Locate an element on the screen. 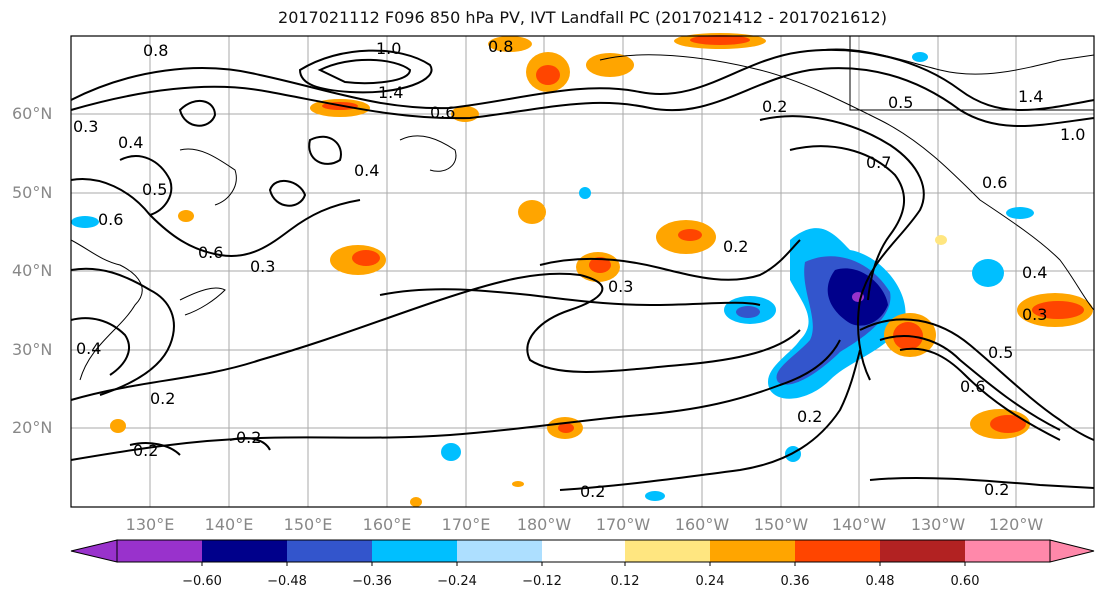 The width and height of the screenshot is (1105, 601). lon-label: 140°W is located at coordinates (859, 524).